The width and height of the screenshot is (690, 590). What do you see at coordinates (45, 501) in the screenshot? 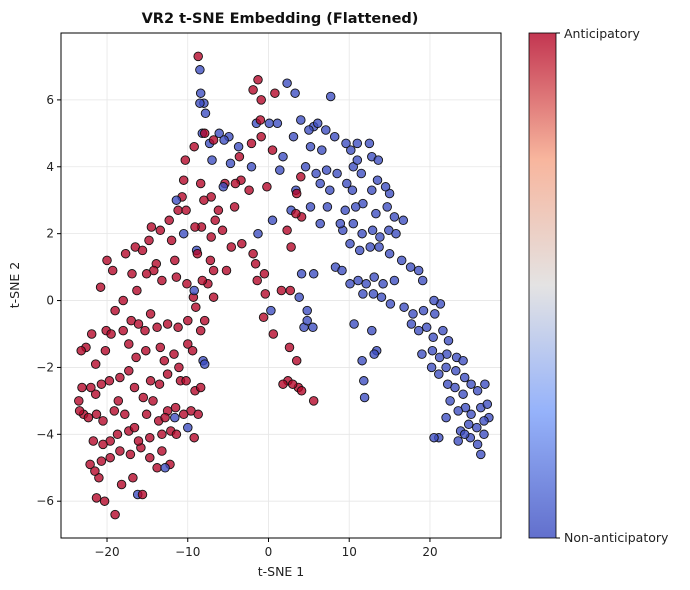
I see `y-tick-label: −6` at bounding box center [45, 501].